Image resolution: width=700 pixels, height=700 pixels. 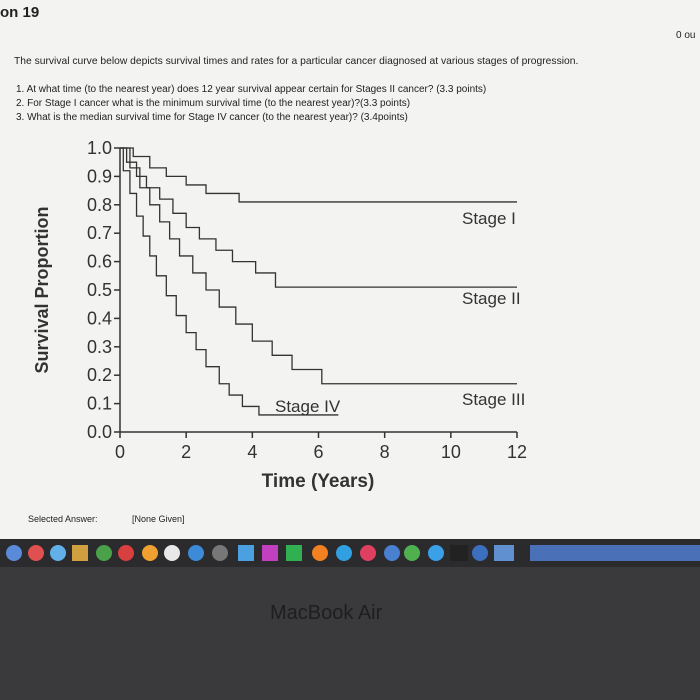 I want to click on series-label: Stage III, so click(x=493, y=399).